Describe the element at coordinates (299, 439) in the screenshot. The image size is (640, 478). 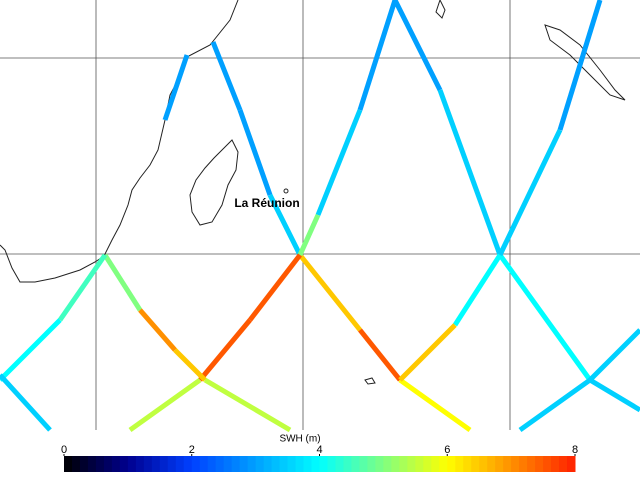
I see `colorbar-label: SWH (m)` at that location.